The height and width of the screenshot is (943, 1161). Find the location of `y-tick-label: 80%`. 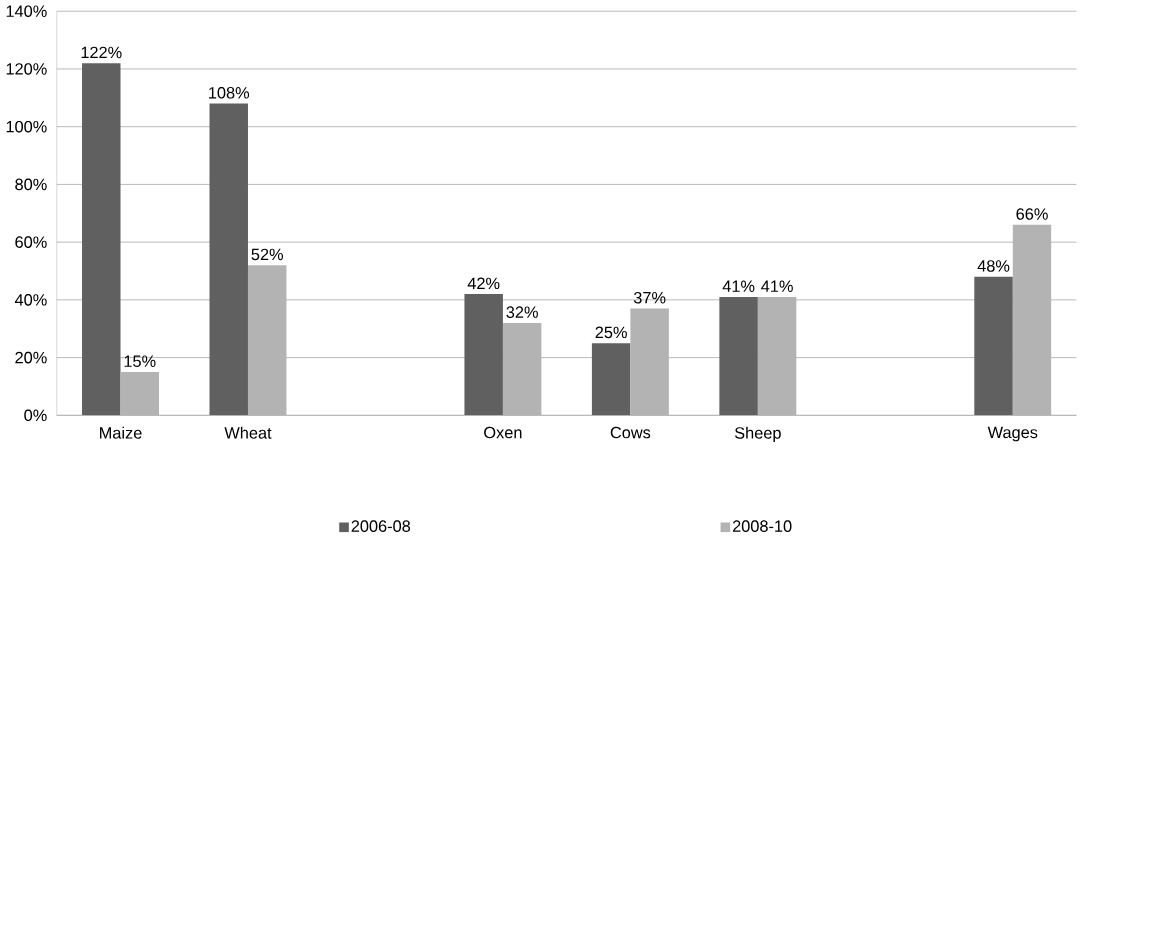

y-tick-label: 80% is located at coordinates (31, 184).